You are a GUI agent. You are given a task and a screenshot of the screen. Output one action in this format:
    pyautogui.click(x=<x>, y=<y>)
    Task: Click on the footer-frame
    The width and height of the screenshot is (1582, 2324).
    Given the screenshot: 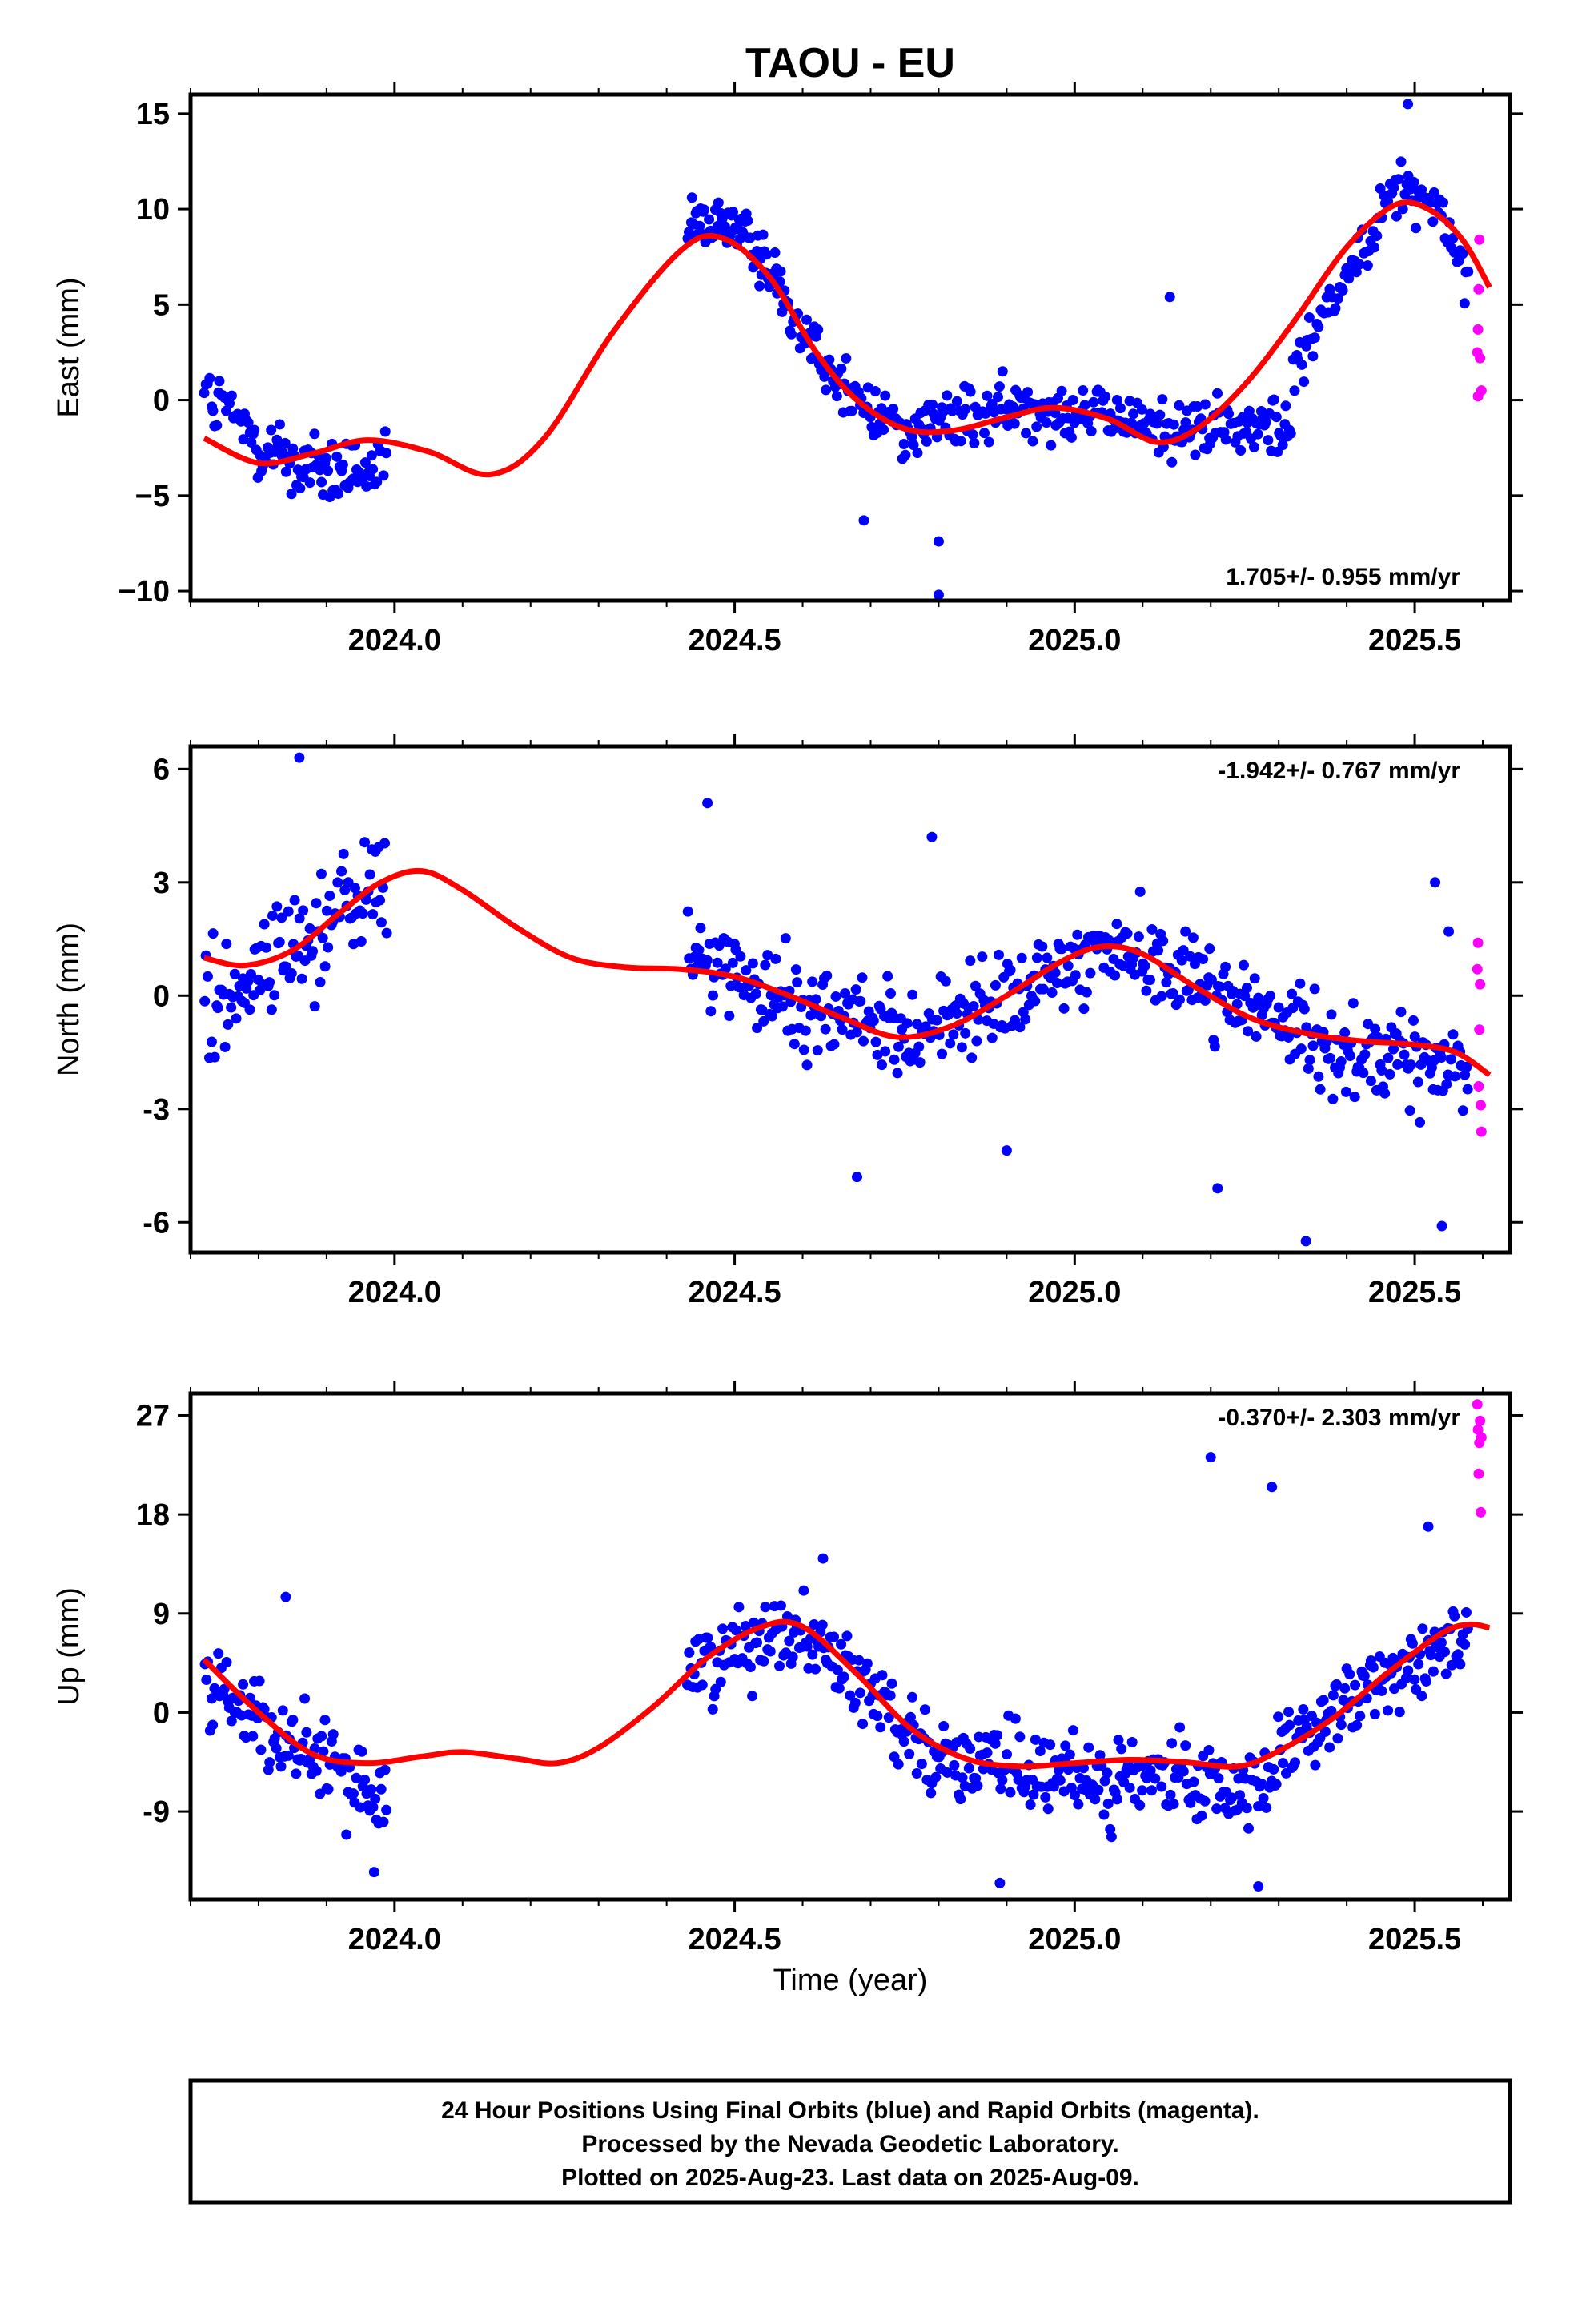 What is the action you would take?
    pyautogui.click(x=850, y=2141)
    